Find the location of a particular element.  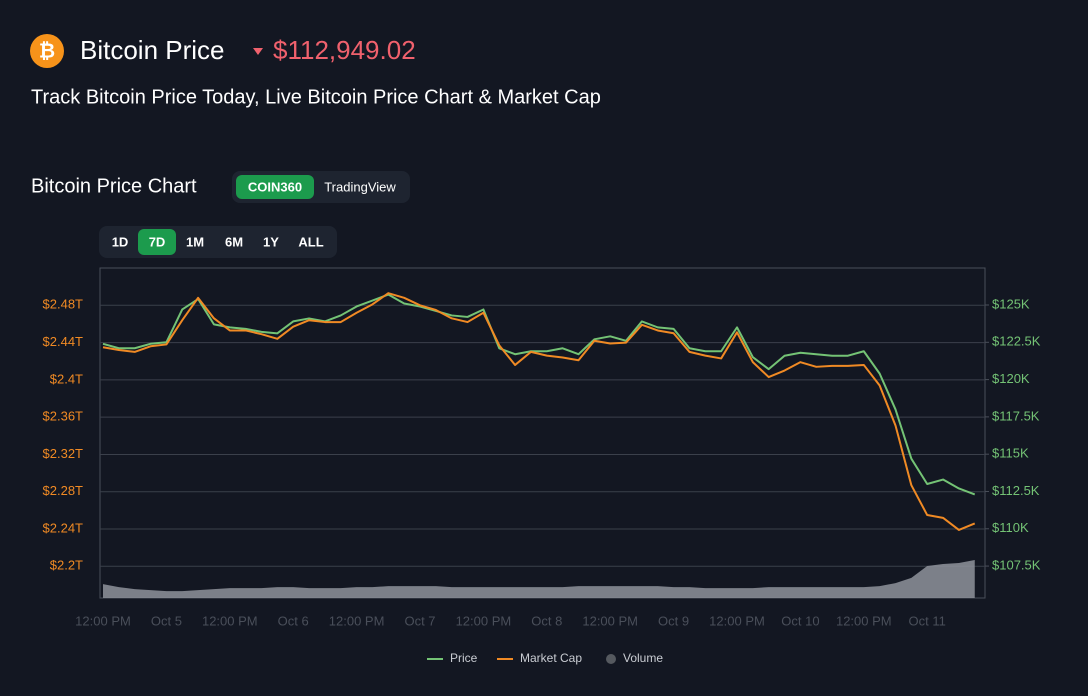

y-tick-label: $2.28T is located at coordinates (63, 490).